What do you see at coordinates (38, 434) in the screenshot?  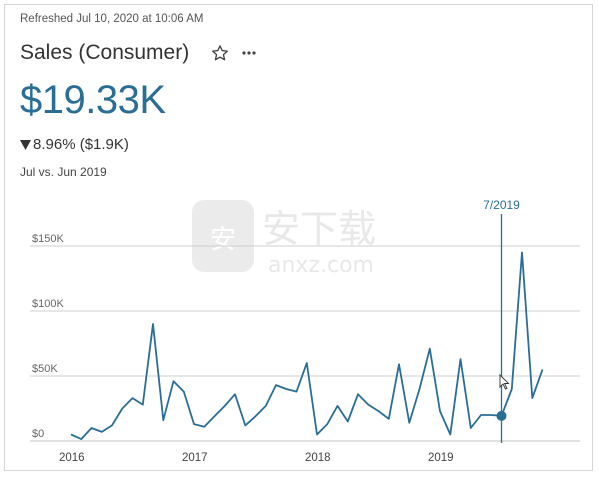 I see `y-tick-label: $0` at bounding box center [38, 434].